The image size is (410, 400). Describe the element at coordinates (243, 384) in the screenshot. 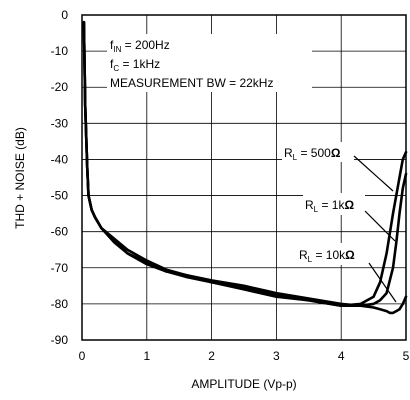

I see `x-axis-label: AMPLITUDE (Vp-p)` at that location.